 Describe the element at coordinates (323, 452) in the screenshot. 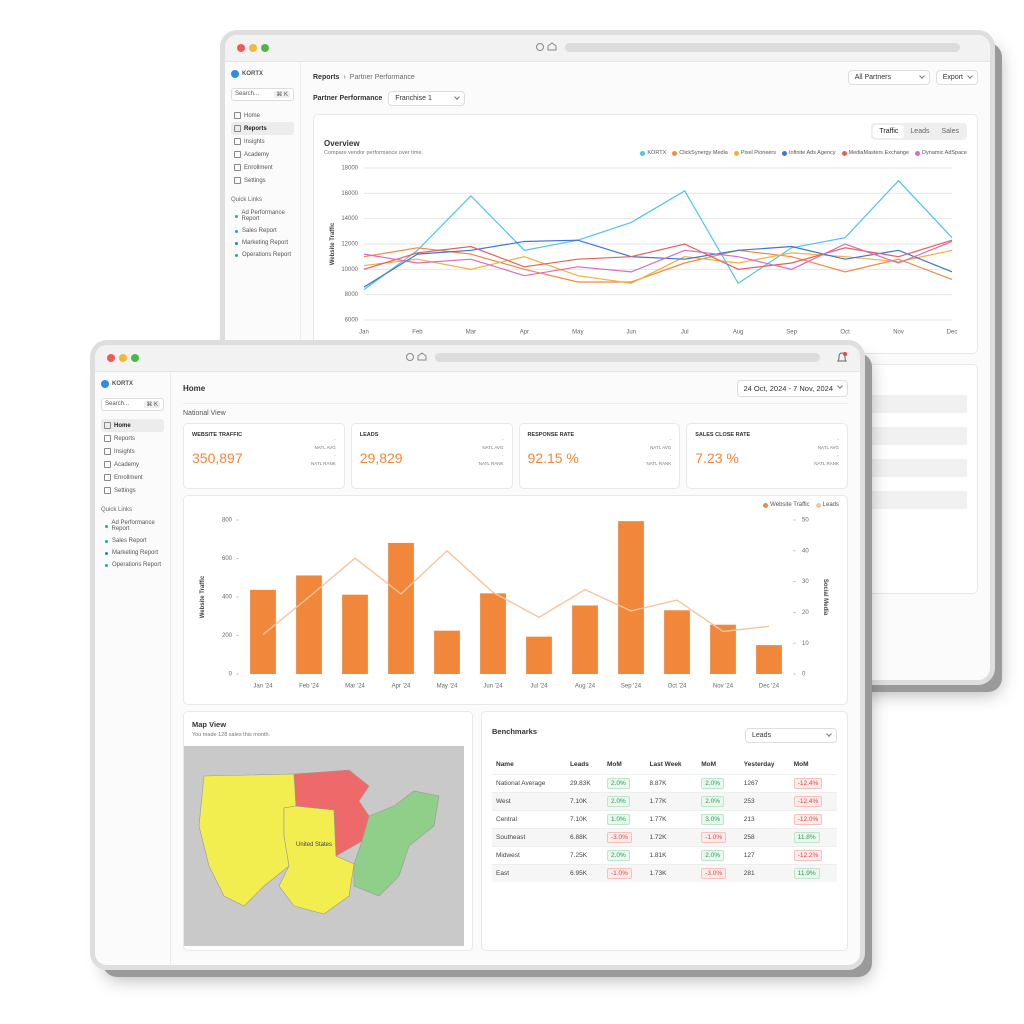

I see `kpi-sub: - NATL AVG - NATL RANK` at that location.